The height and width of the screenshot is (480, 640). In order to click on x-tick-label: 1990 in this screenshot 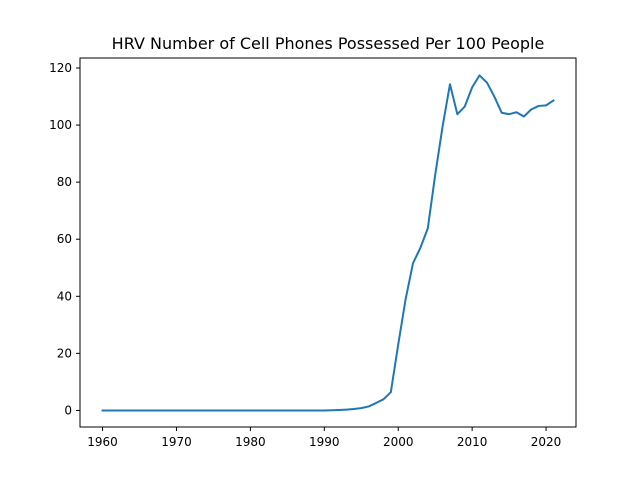, I will do `click(324, 442)`.